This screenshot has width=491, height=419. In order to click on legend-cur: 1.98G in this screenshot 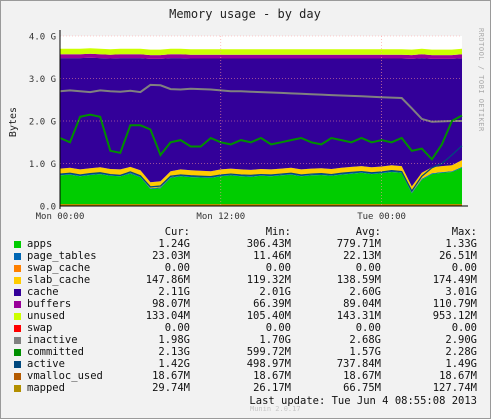, I will do `click(174, 340)`.